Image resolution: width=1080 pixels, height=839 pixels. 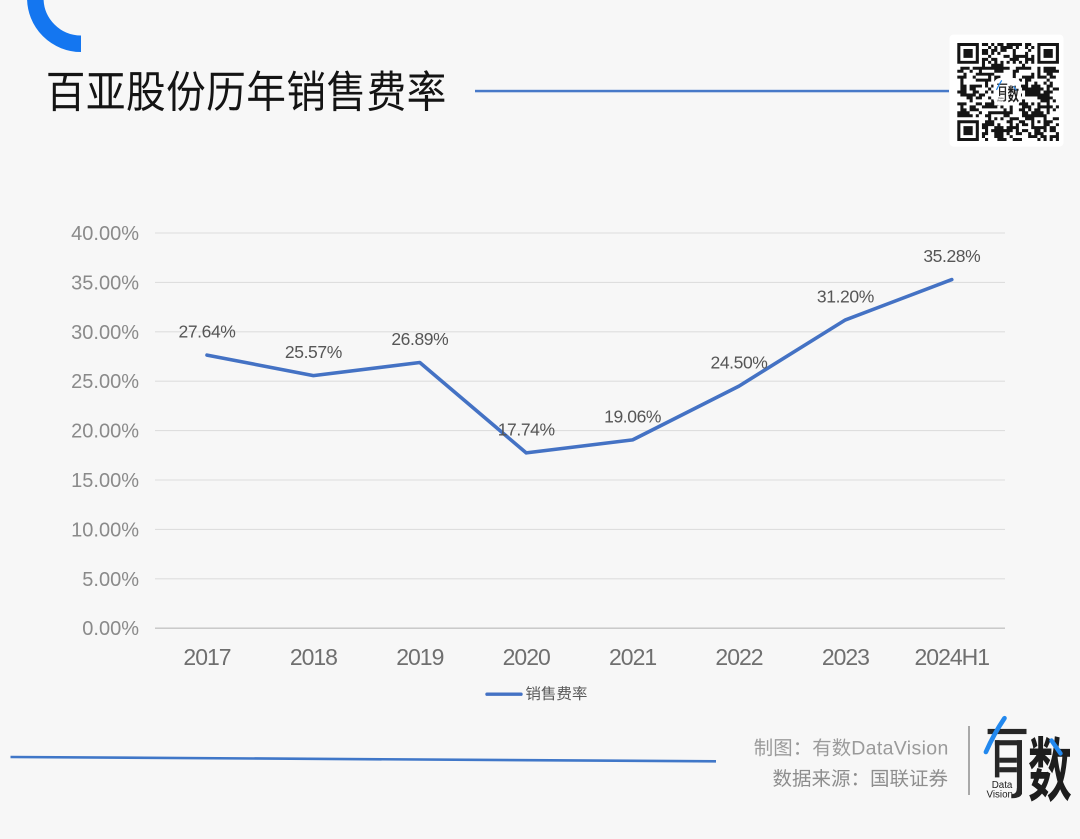 I want to click on svg-text: 2018, so click(x=313, y=657).